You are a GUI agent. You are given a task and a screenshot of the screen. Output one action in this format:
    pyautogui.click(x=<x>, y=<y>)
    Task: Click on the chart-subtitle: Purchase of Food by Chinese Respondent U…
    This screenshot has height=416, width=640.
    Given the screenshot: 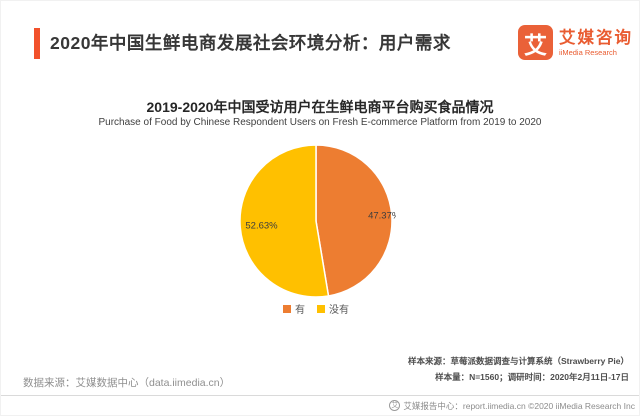 What is the action you would take?
    pyautogui.click(x=320, y=122)
    